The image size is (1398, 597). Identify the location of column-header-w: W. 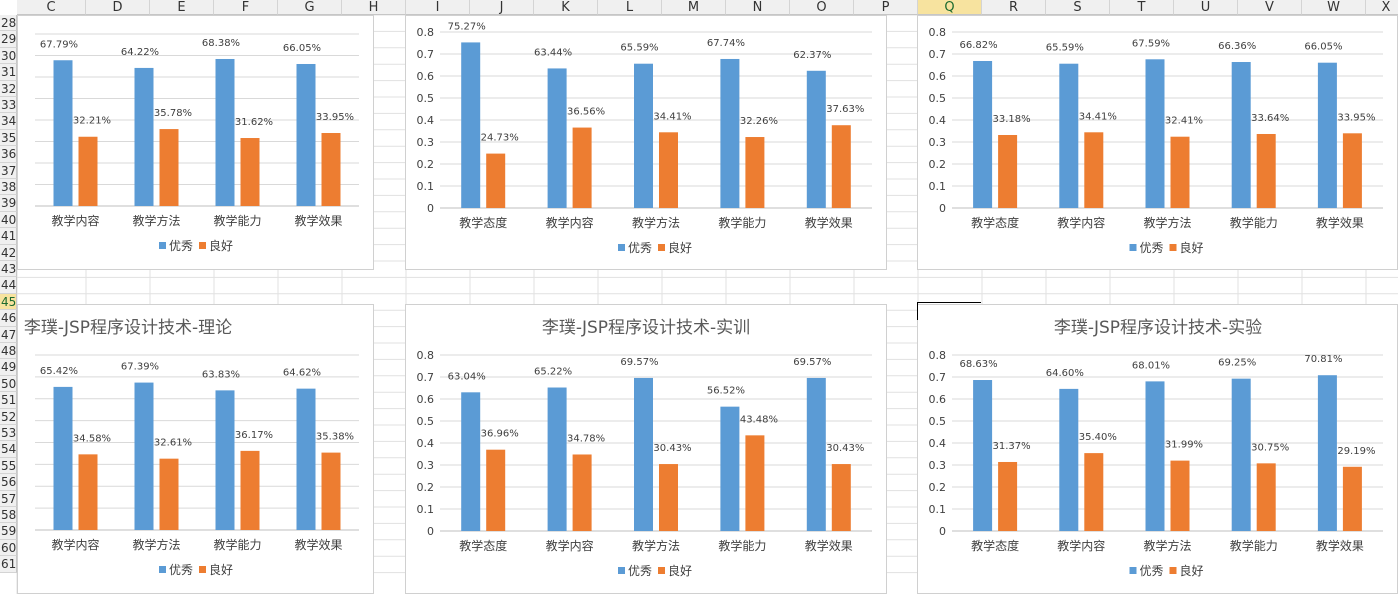
(1334, 7).